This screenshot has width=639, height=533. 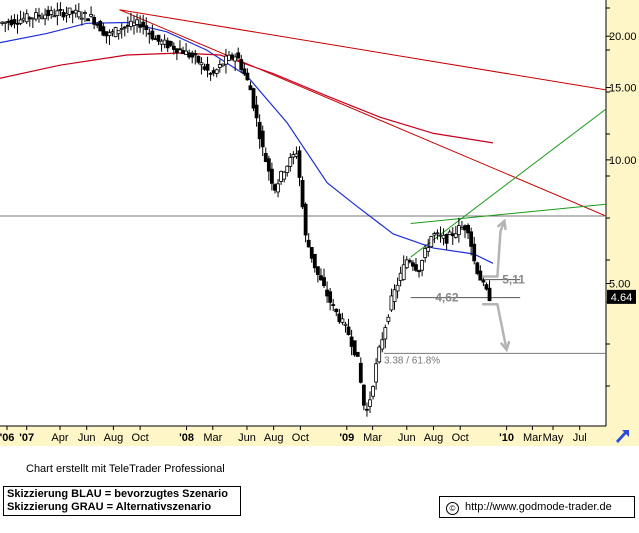 I want to click on scenario-arrow-alternative-down, so click(x=495, y=326).